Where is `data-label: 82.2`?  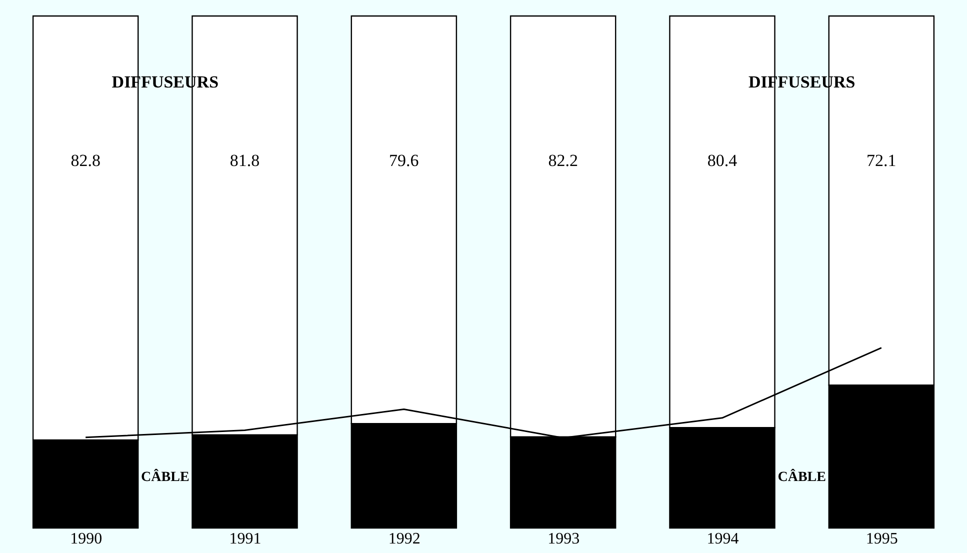 data-label: 82.2 is located at coordinates (563, 160).